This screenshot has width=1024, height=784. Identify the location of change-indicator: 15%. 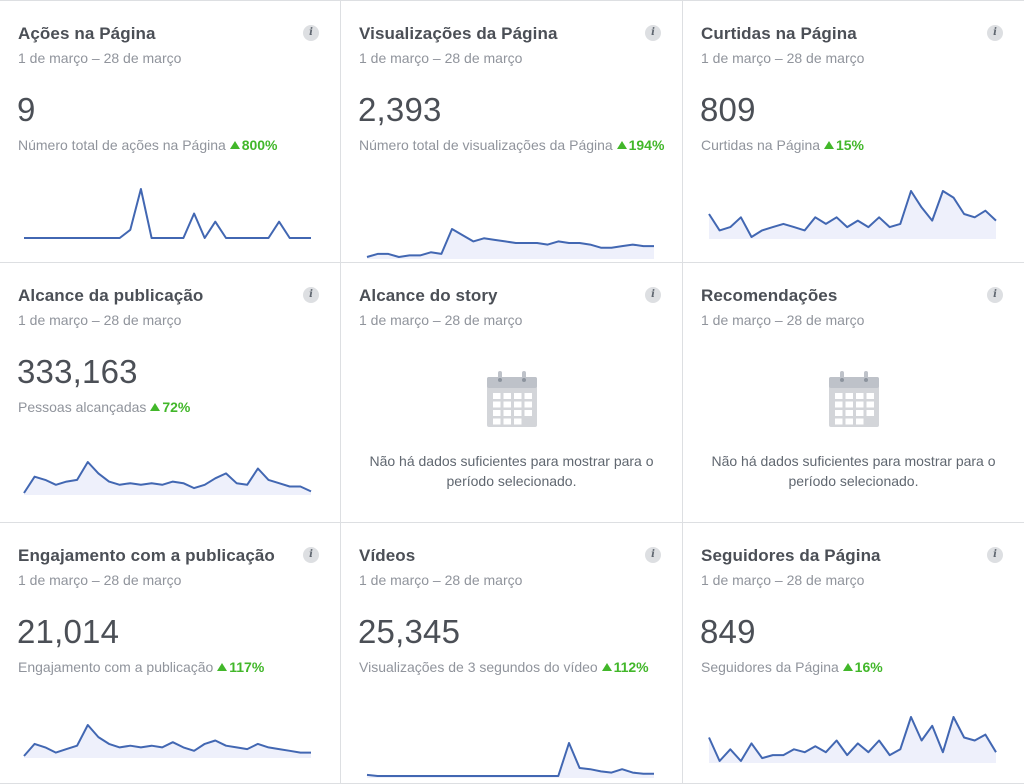
(843, 145).